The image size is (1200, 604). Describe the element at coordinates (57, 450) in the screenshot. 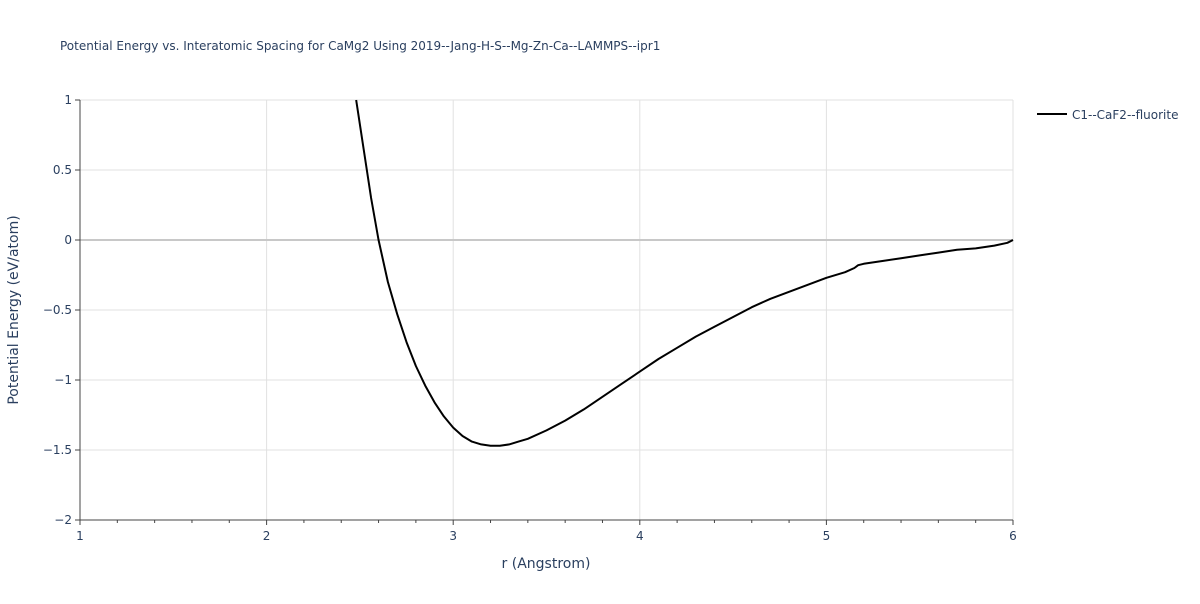

I see `y-tick-label: −1.5` at that location.